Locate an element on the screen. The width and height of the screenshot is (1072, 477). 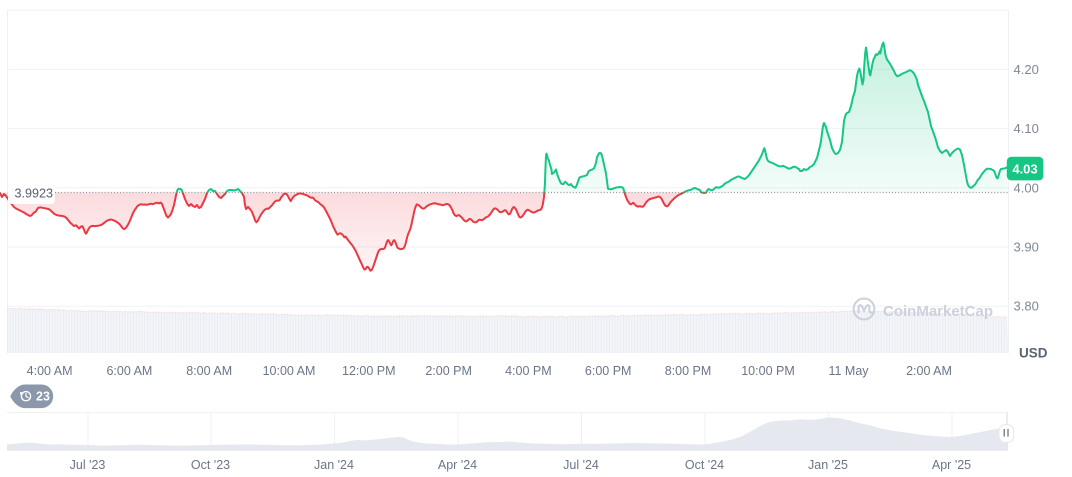
svg-text: 12:00 PM is located at coordinates (369, 371).